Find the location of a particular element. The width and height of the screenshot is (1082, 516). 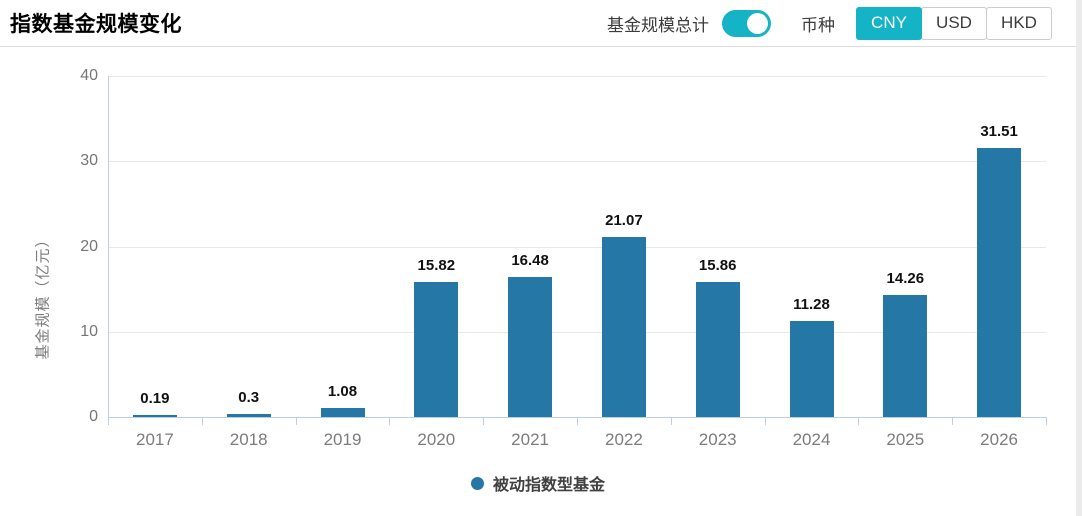

y-tick-label-10: 10 is located at coordinates (89, 331).